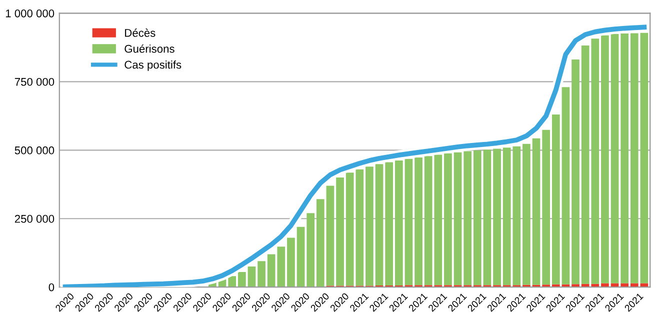 This screenshot has height=330, width=660. I want to click on legend-label: Décès, so click(140, 32).